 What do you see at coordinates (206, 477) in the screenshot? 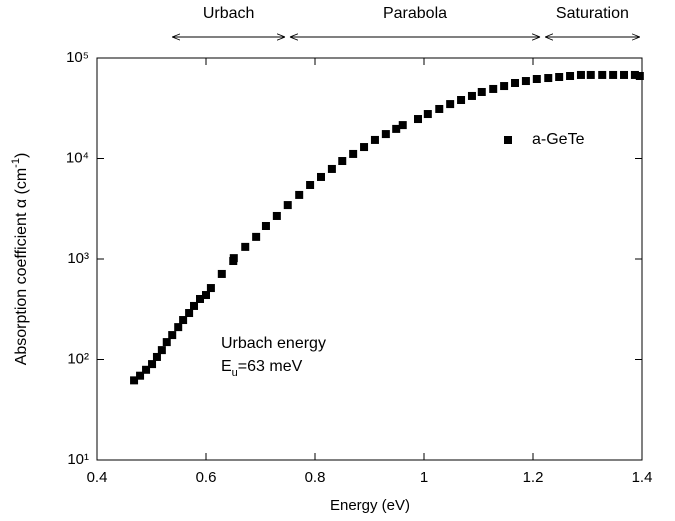
I see `x-tick-label: 0.6` at bounding box center [206, 477].